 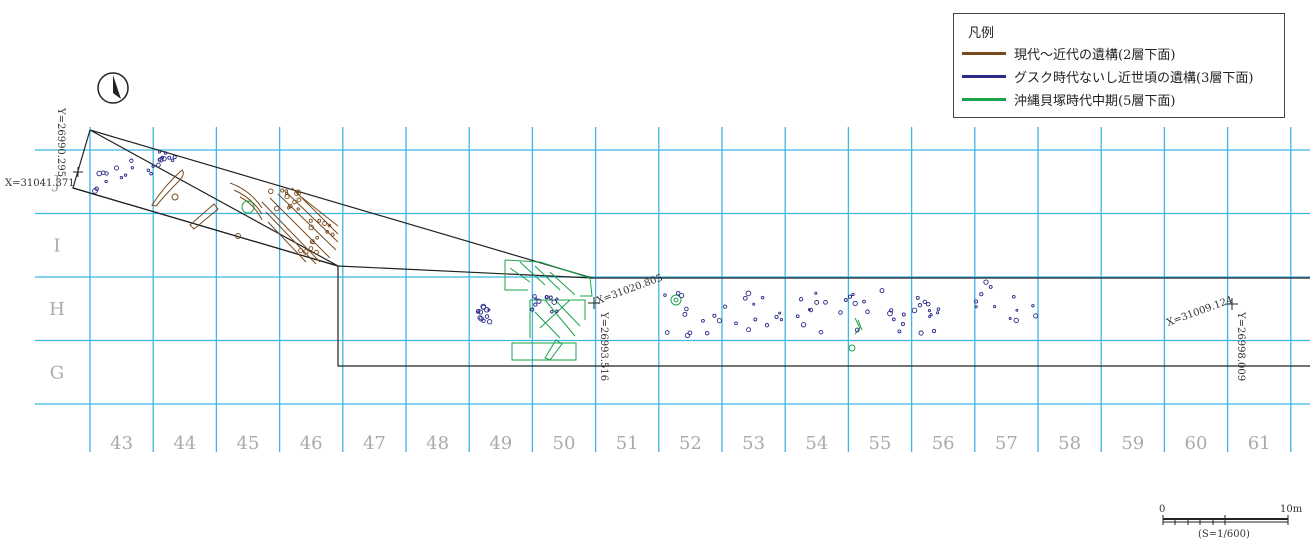 I want to click on scale-end: 10m, so click(x=1291, y=509).